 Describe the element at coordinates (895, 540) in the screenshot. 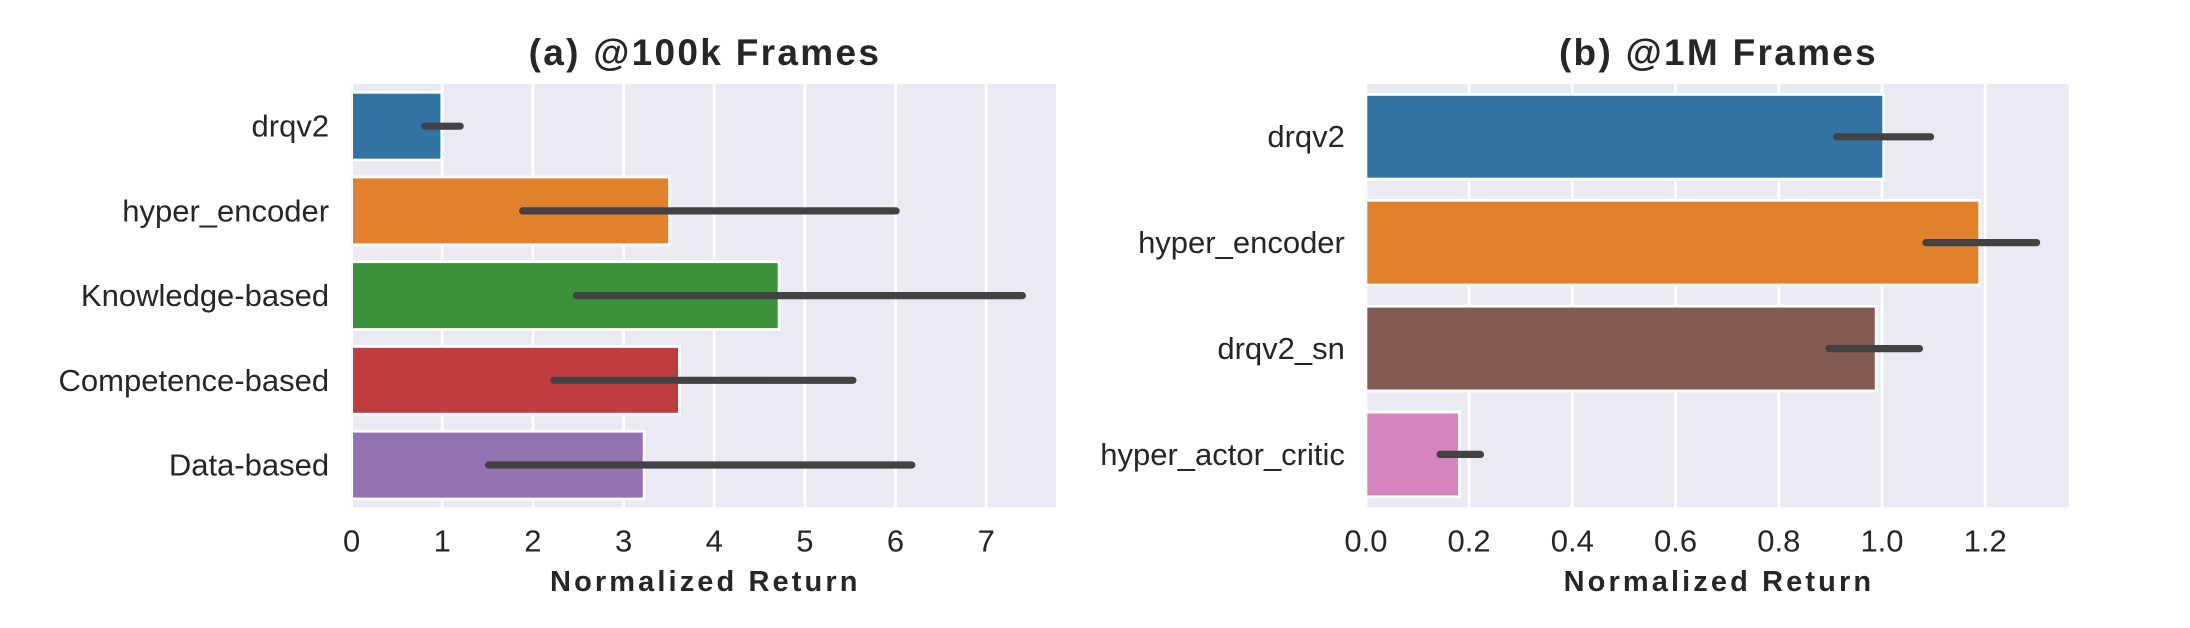

I see `svg-text: 6` at that location.